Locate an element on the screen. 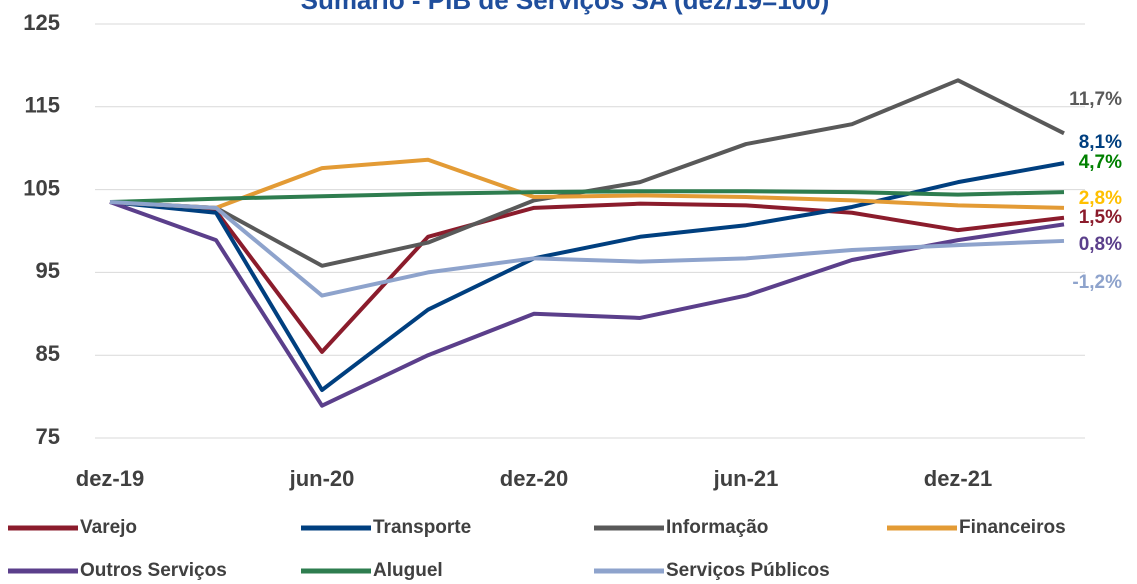 The width and height of the screenshot is (1137, 584). x-tick-label: jun-20 is located at coordinates (322, 478).